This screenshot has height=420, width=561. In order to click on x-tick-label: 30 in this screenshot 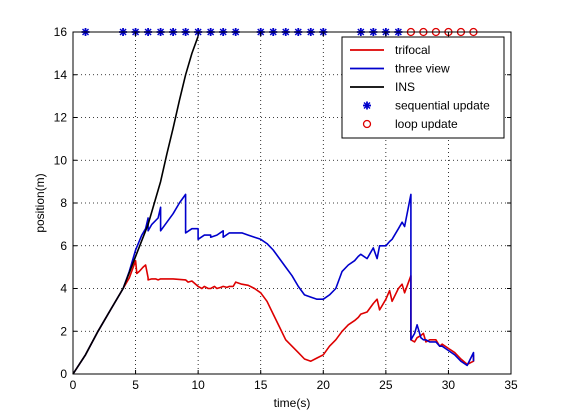, I will do `click(449, 385)`.